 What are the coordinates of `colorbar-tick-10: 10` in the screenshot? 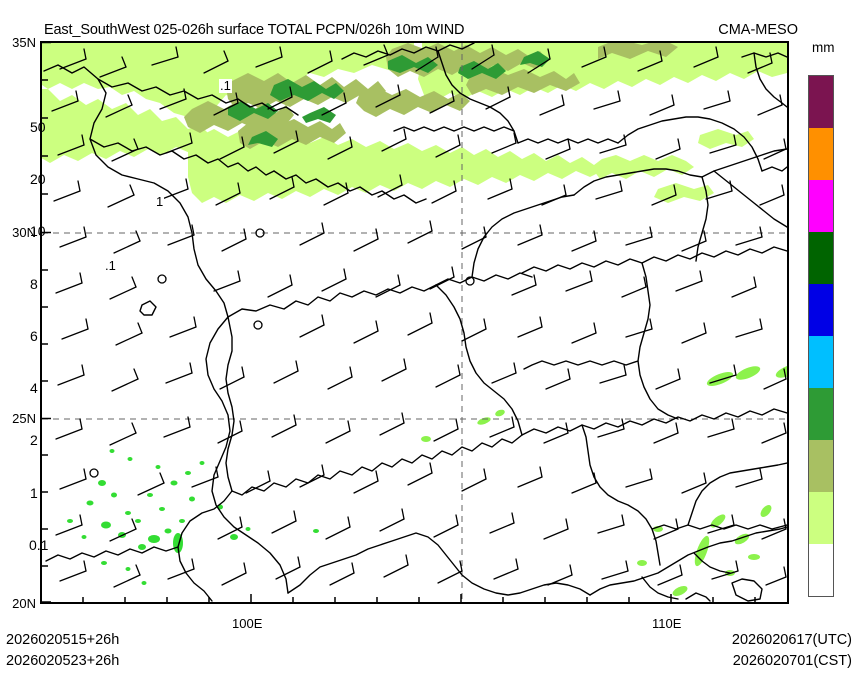 It's located at (38, 231).